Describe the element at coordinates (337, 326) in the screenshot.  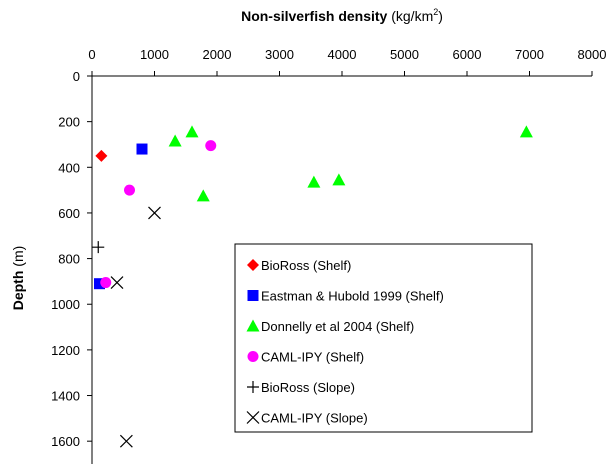
I see `legend-label: Donnelly et al 2004 (Shelf)` at that location.